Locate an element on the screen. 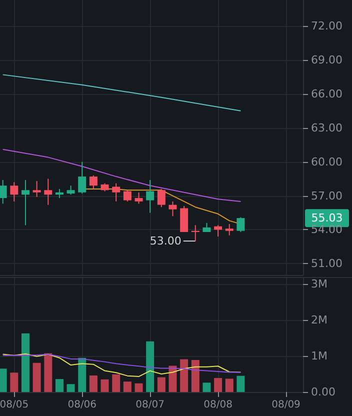  y-tick-label: 60.00 is located at coordinates (326, 161).